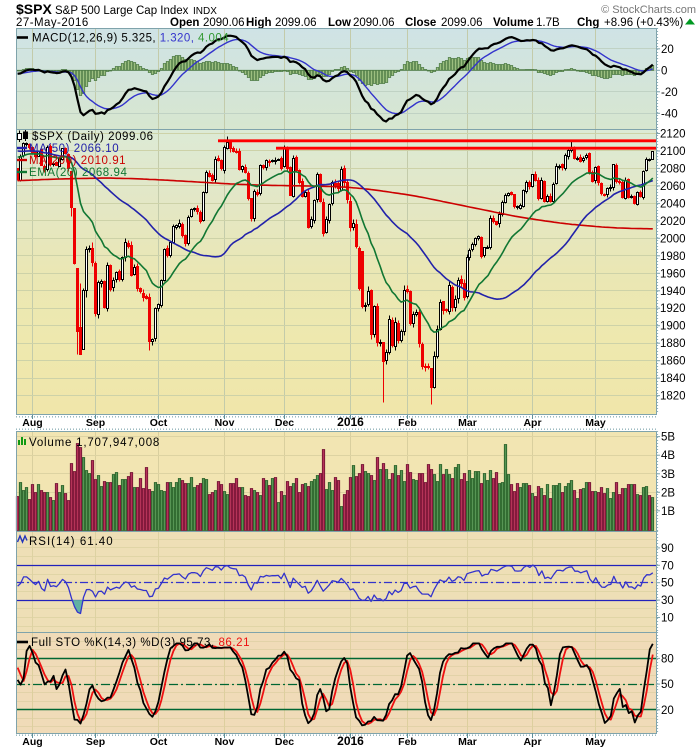 This screenshot has height=753, width=700. What do you see at coordinates (673, 204) in the screenshot?
I see `svg-text: 2040` at bounding box center [673, 204].